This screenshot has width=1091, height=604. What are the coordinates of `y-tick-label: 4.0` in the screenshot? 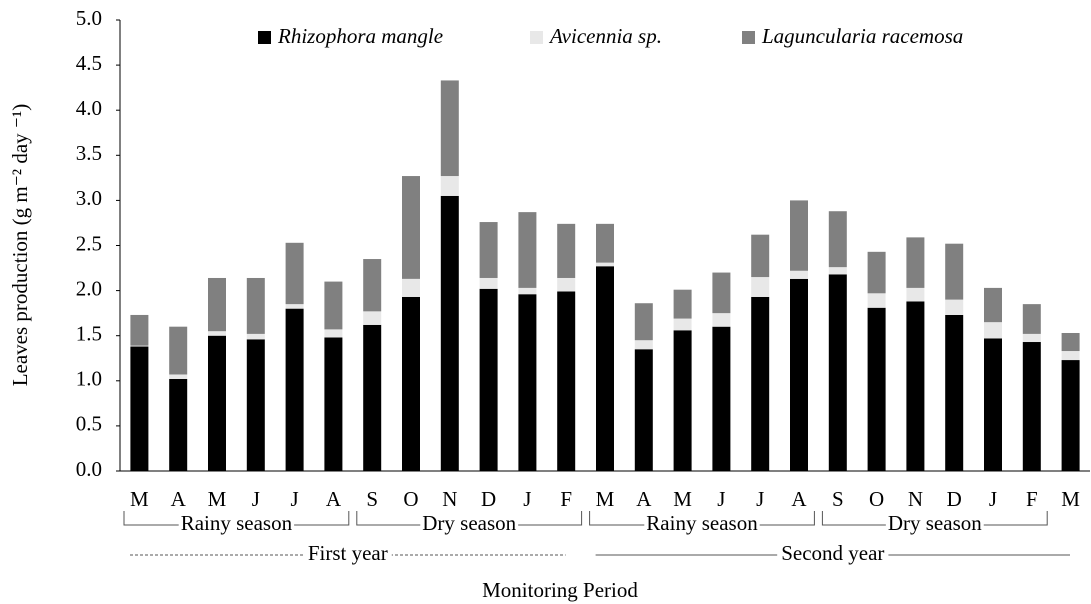 It's located at (89, 108).